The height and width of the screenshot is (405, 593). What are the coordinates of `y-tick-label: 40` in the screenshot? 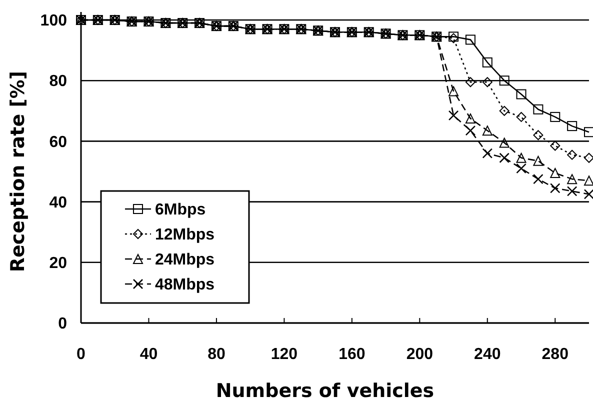 It's located at (58, 203).